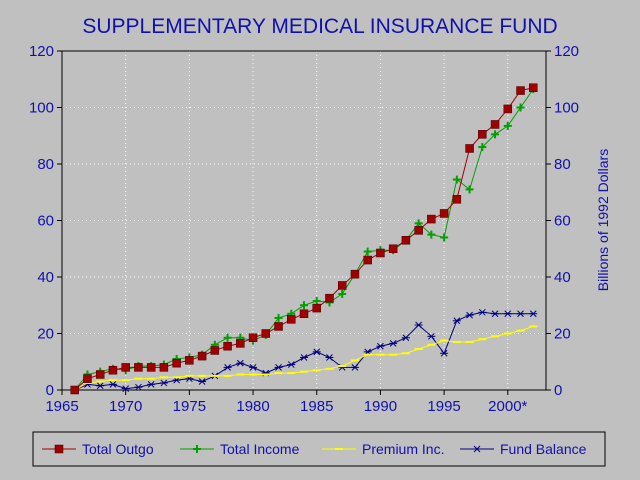 The height and width of the screenshot is (480, 640). Describe the element at coordinates (45, 221) in the screenshot. I see `y-axis-left: 0 20 40 60 80 100 120` at that location.